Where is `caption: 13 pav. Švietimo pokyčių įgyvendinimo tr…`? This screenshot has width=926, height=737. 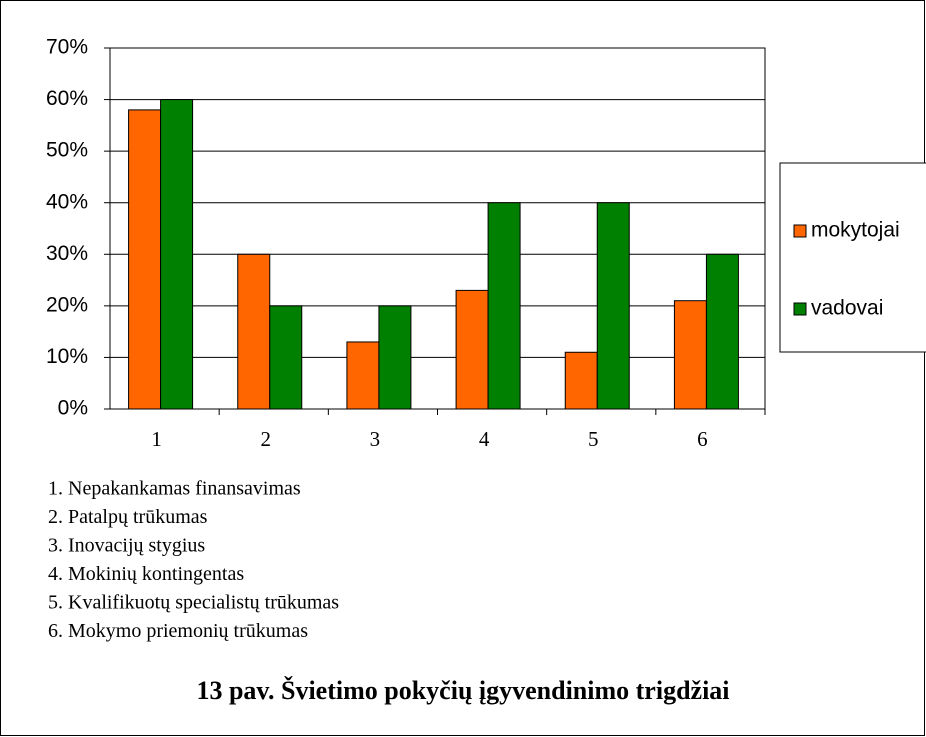
caption: 13 pav. Švietimo pokyčių įgyvendinimo tr… is located at coordinates (462, 690).